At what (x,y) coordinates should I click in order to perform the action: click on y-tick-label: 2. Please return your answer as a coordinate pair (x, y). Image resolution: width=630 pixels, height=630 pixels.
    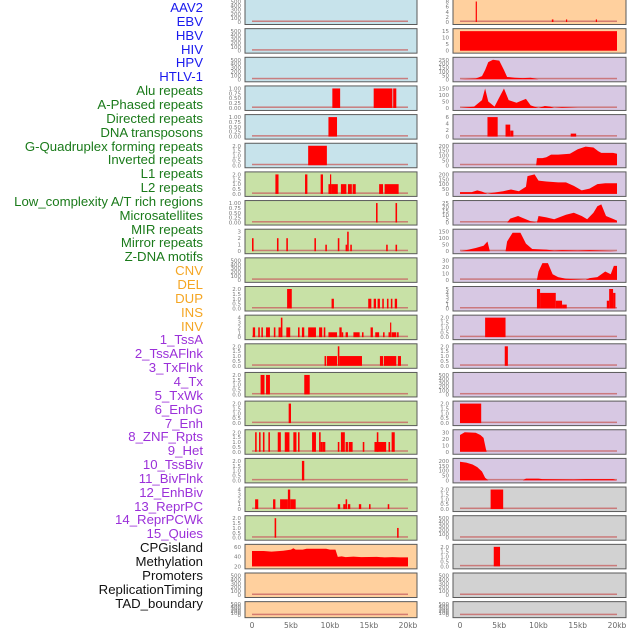
    Looking at the image, I should click on (448, 18).